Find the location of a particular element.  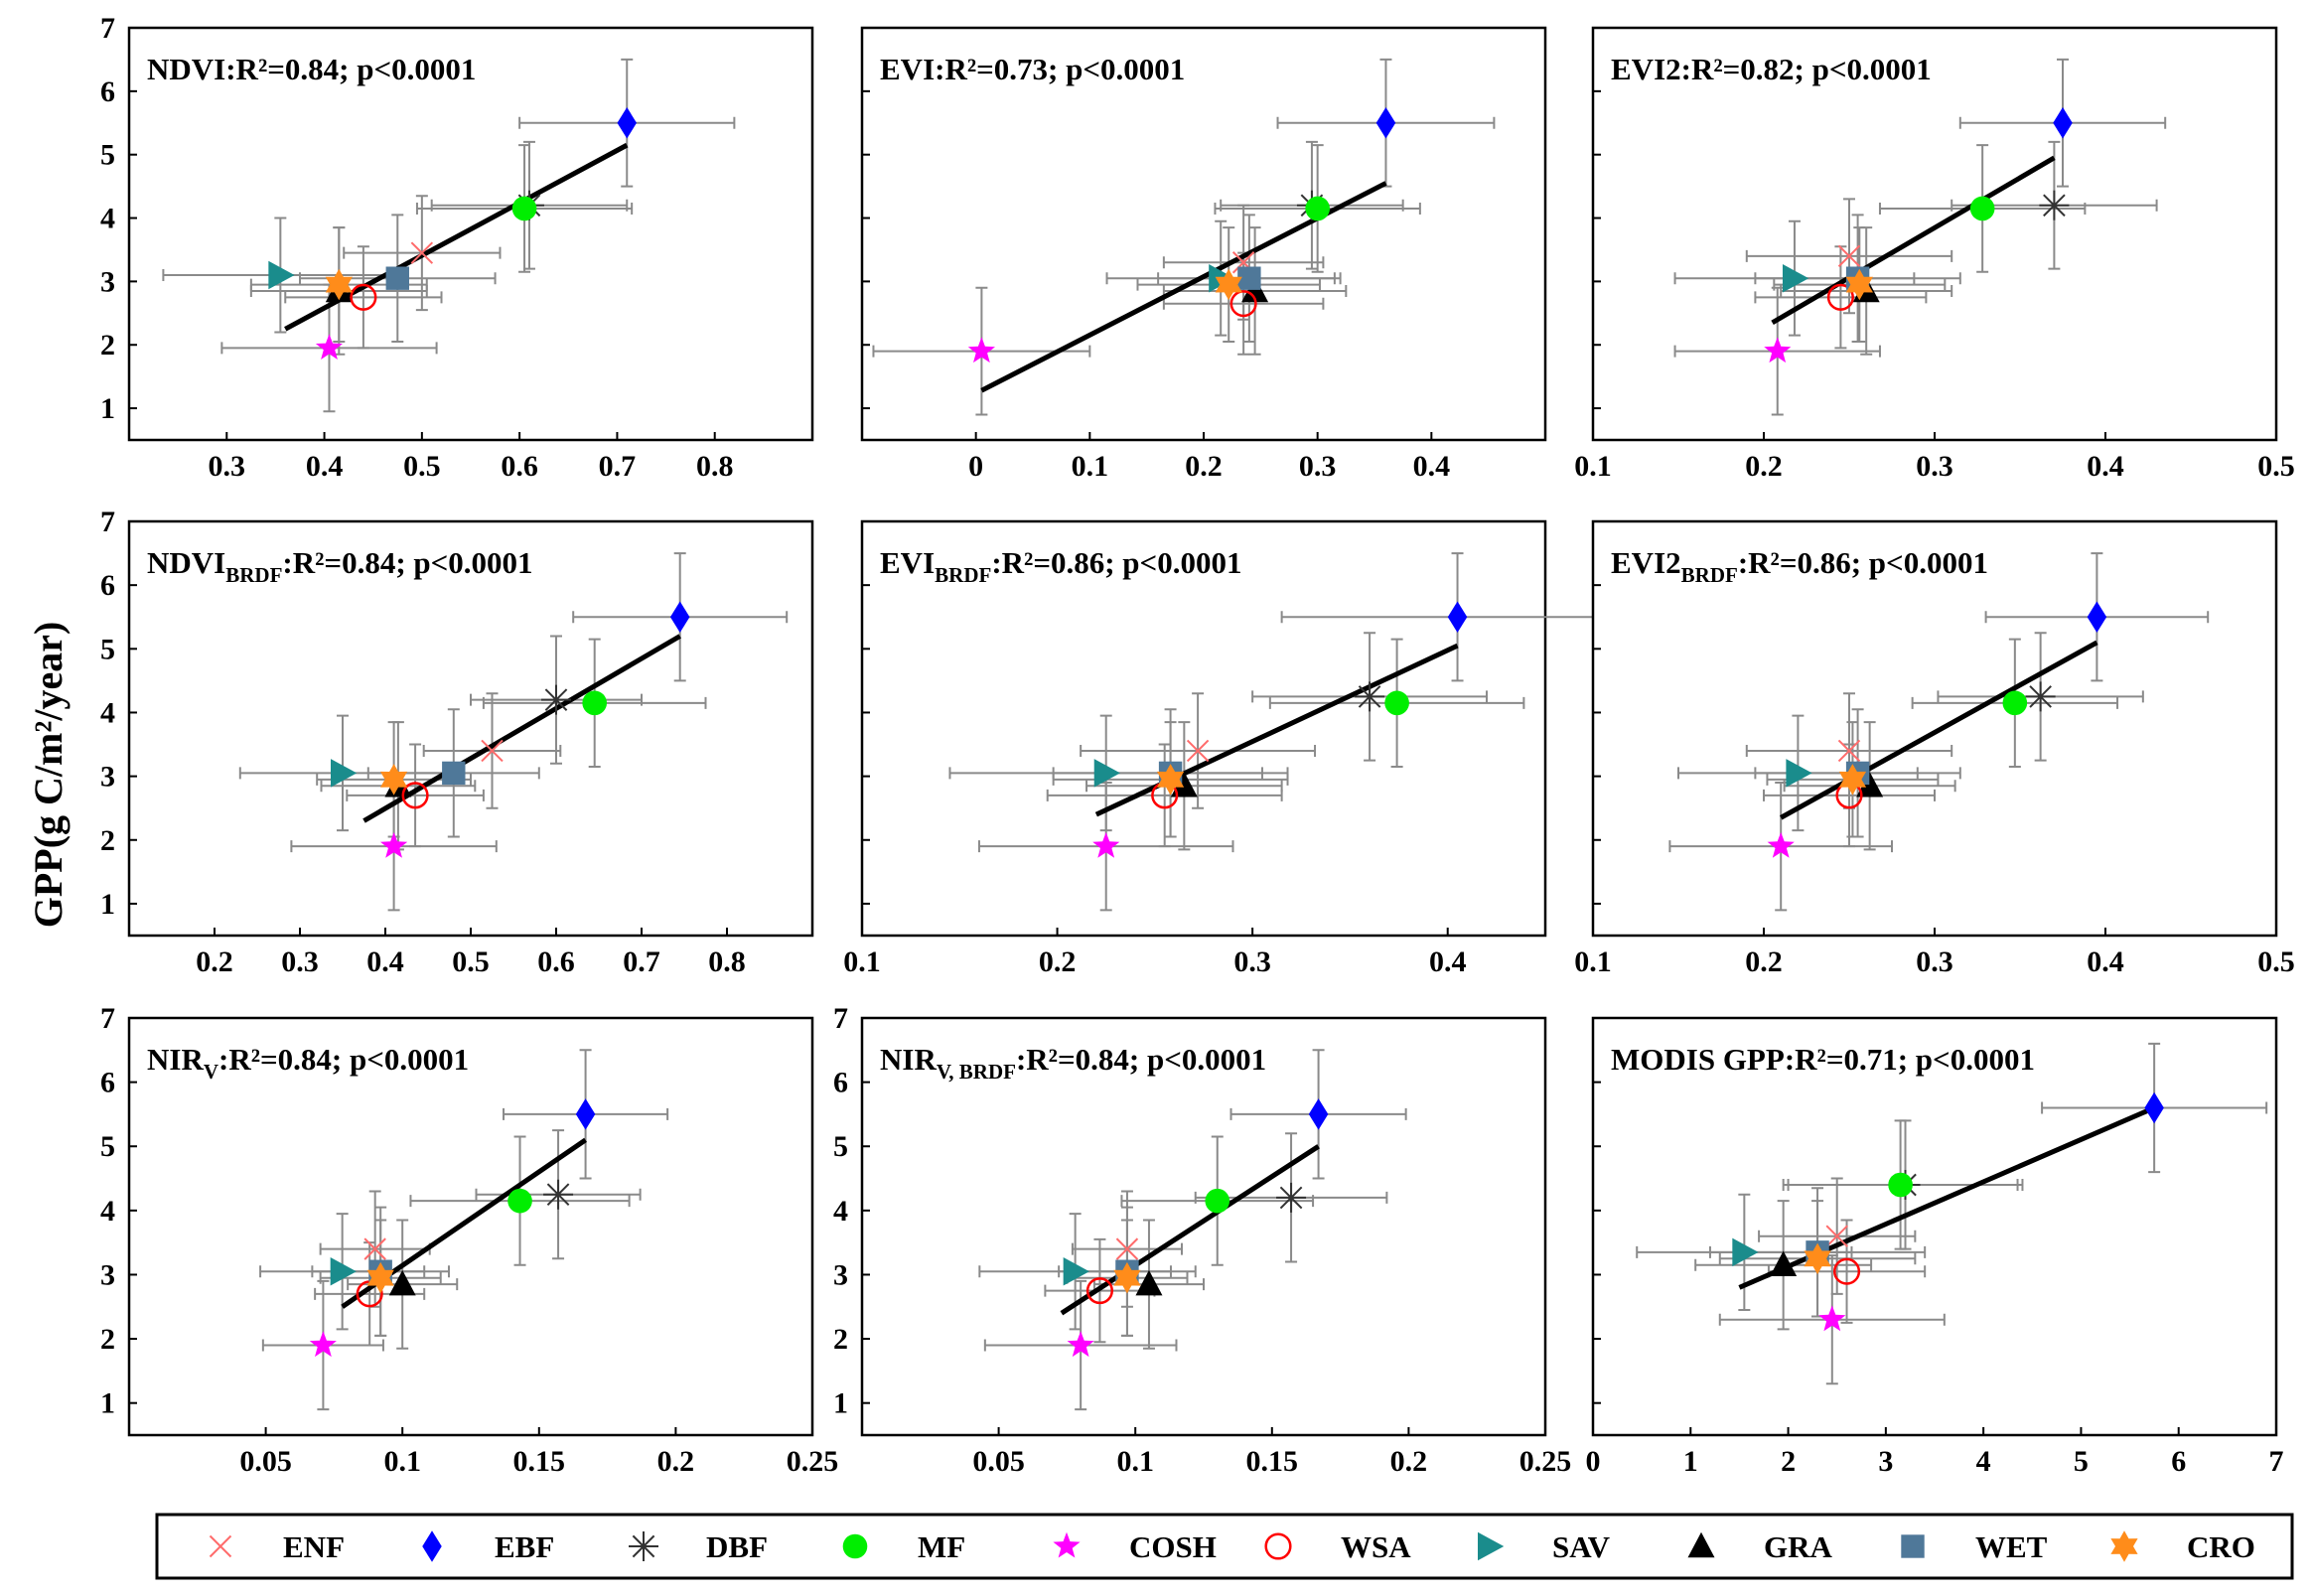

legend-marker-mf is located at coordinates (855, 1546).